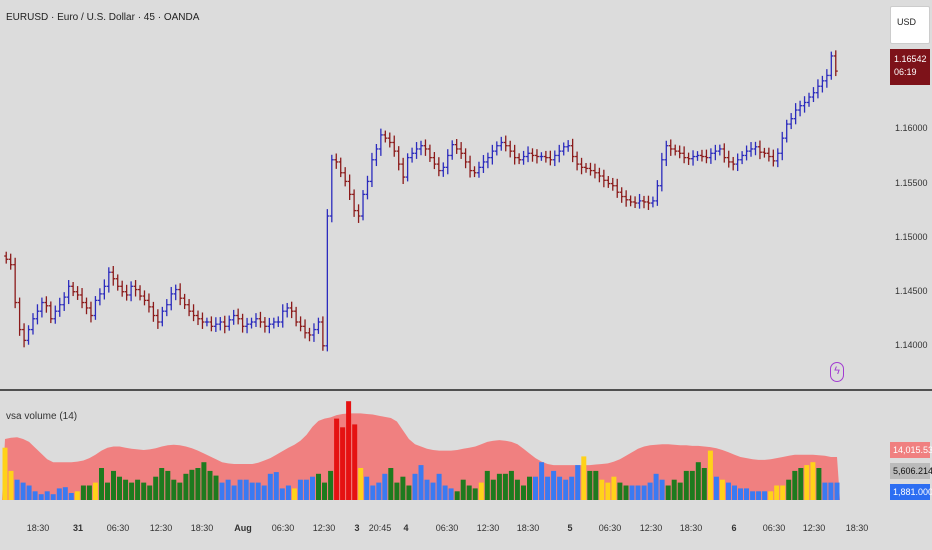 The image size is (932, 550). What do you see at coordinates (42, 416) in the screenshot?
I see `indicator-title: vsa volume (14)` at bounding box center [42, 416].